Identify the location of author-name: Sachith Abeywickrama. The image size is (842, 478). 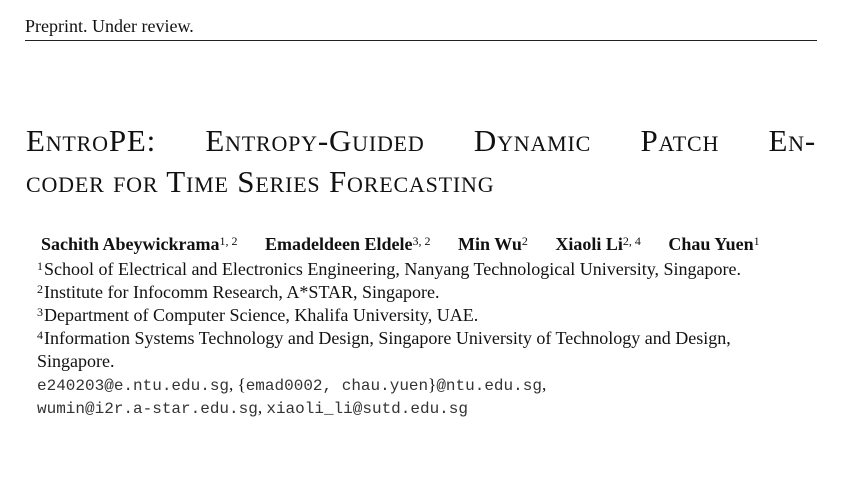
(130, 244).